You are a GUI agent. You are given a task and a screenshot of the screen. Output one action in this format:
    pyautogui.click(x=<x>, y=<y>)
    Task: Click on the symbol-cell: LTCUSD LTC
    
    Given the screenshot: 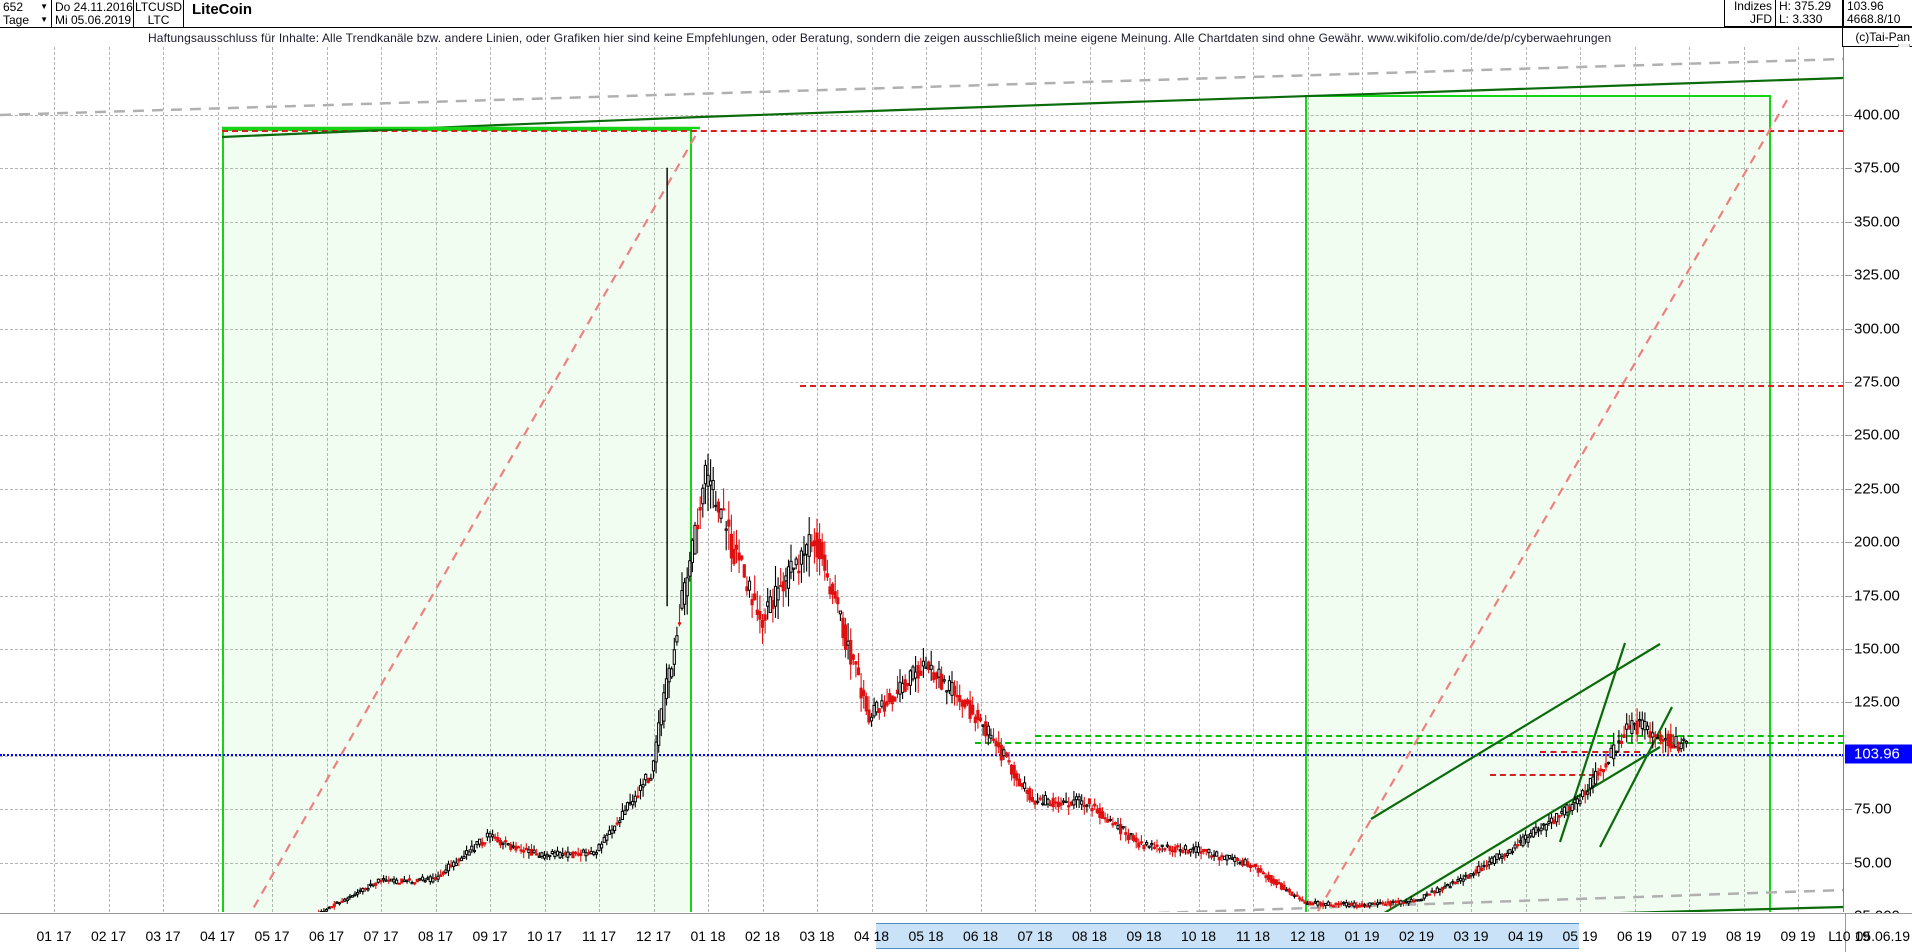 What is the action you would take?
    pyautogui.click(x=159, y=14)
    